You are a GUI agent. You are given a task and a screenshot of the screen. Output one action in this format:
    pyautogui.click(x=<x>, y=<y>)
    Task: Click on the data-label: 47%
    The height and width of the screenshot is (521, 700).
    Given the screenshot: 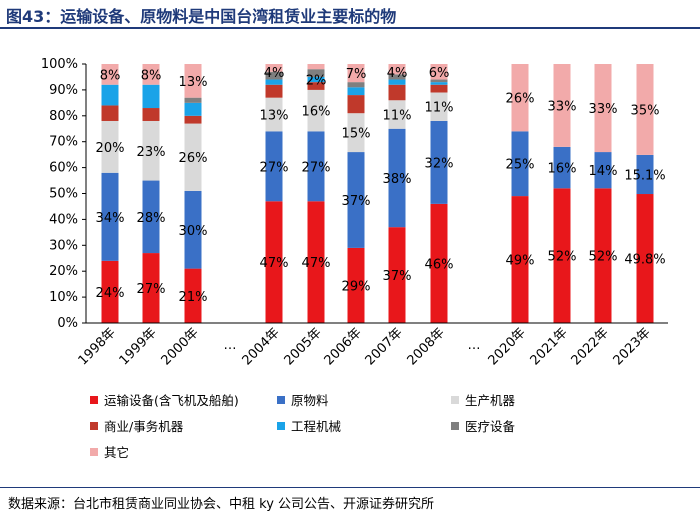 What is the action you would take?
    pyautogui.click(x=274, y=263)
    